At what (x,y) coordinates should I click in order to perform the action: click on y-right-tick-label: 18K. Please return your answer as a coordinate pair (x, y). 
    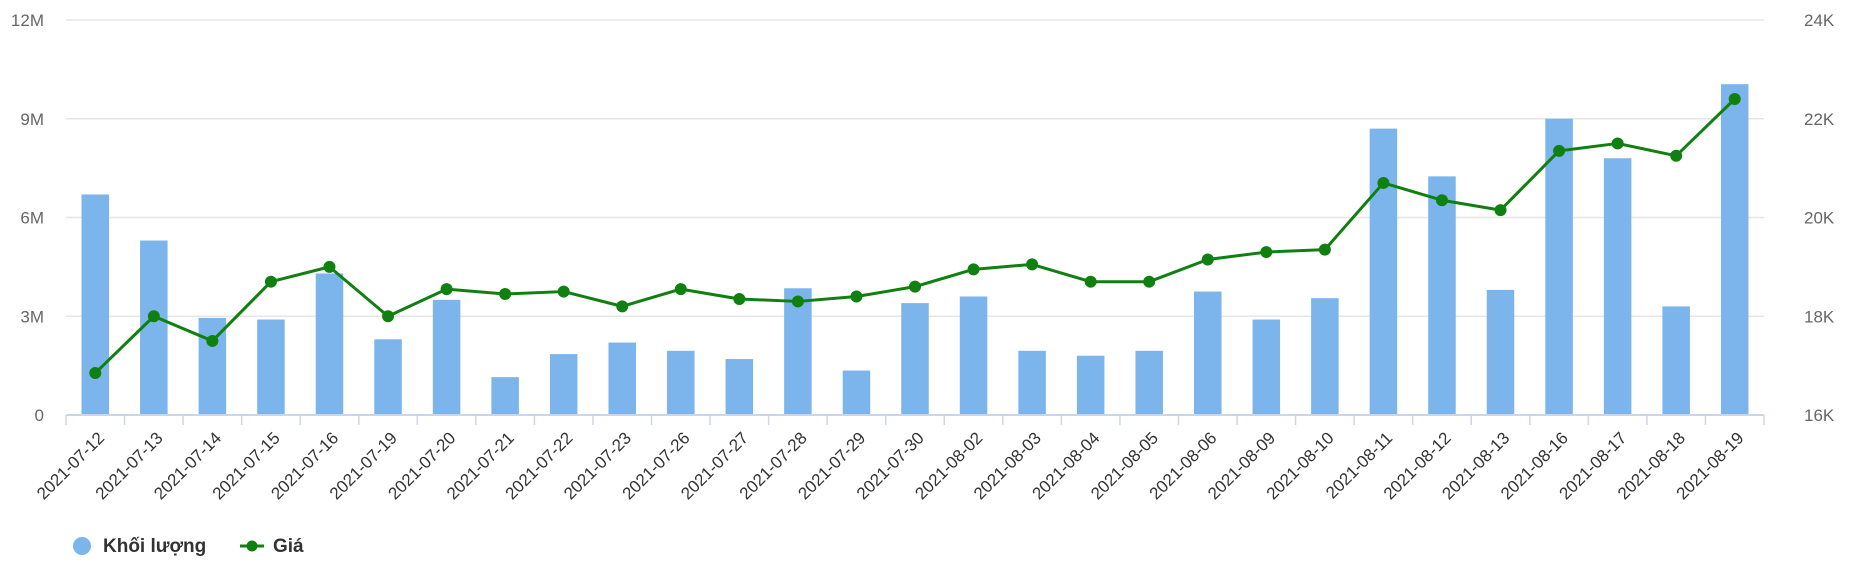
    Looking at the image, I should click on (1819, 316).